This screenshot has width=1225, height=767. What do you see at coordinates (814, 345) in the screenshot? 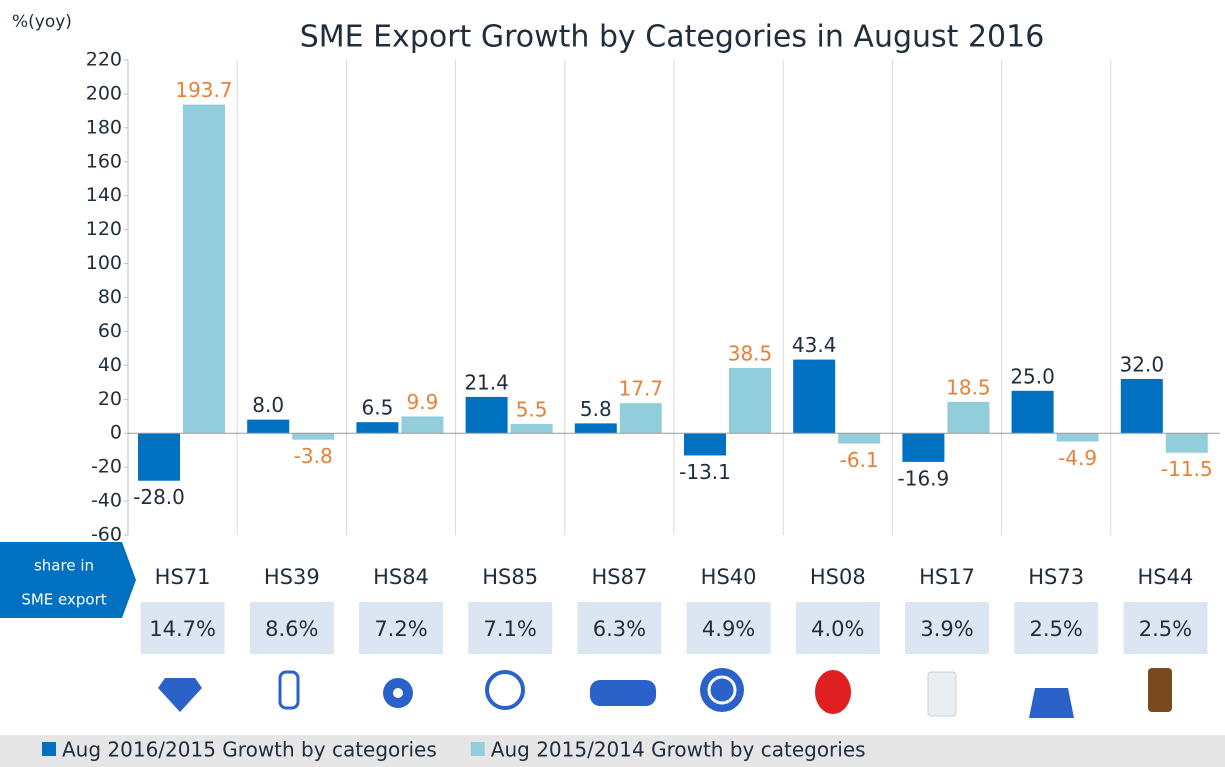
I see `data-label: 43.4` at bounding box center [814, 345].